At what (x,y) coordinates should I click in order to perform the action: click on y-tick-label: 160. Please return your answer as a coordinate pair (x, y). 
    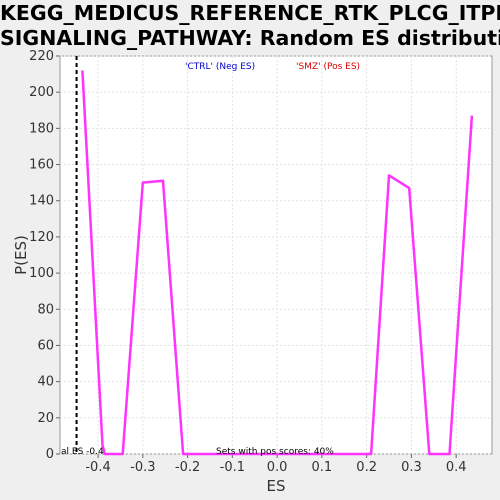
    Looking at the image, I should click on (41, 165).